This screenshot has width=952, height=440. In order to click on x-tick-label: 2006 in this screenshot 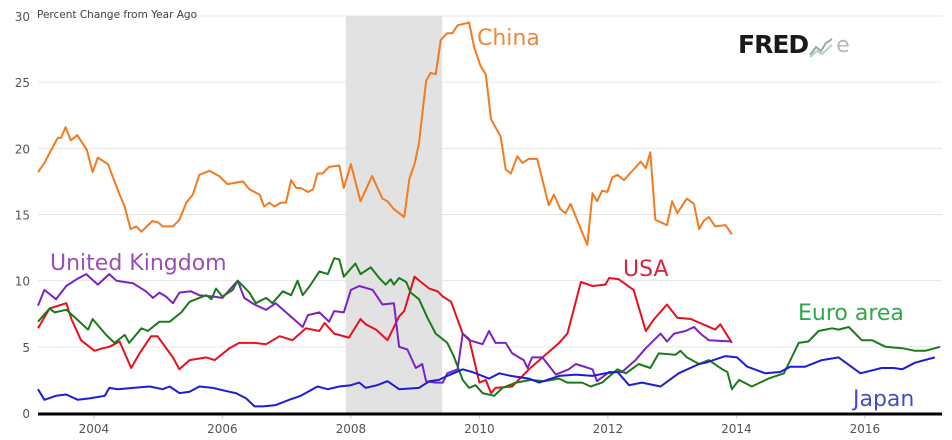, I will do `click(222, 429)`.